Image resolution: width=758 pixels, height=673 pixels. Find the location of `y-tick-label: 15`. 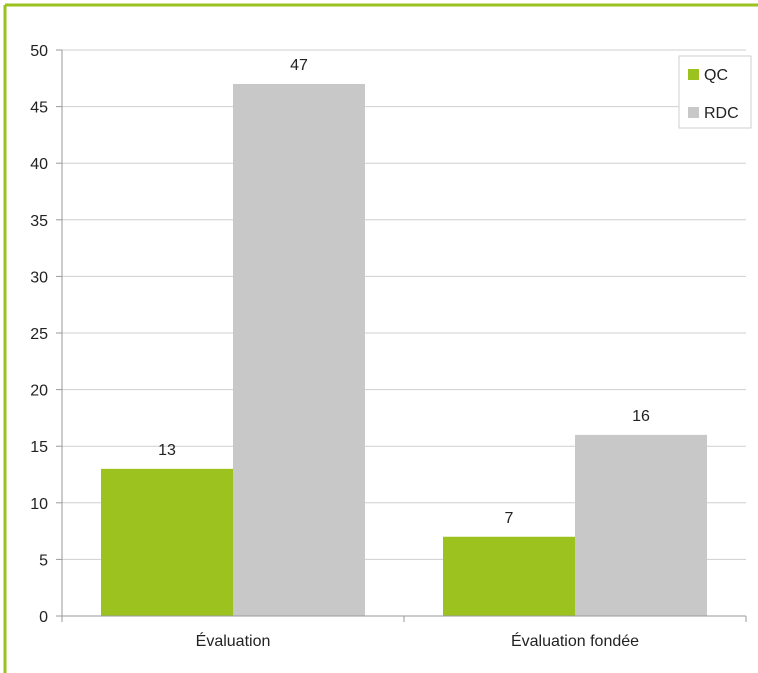

y-tick-label: 15 is located at coordinates (39, 447).